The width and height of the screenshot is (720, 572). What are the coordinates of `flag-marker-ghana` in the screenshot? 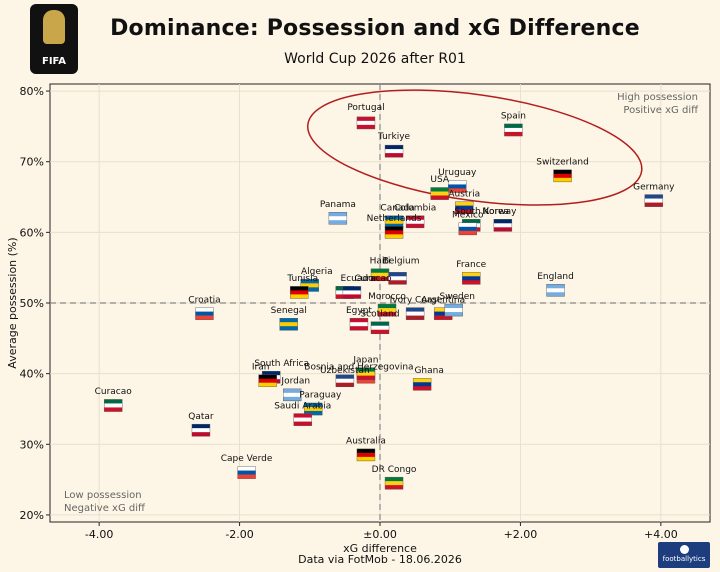 It's located at (422, 384).